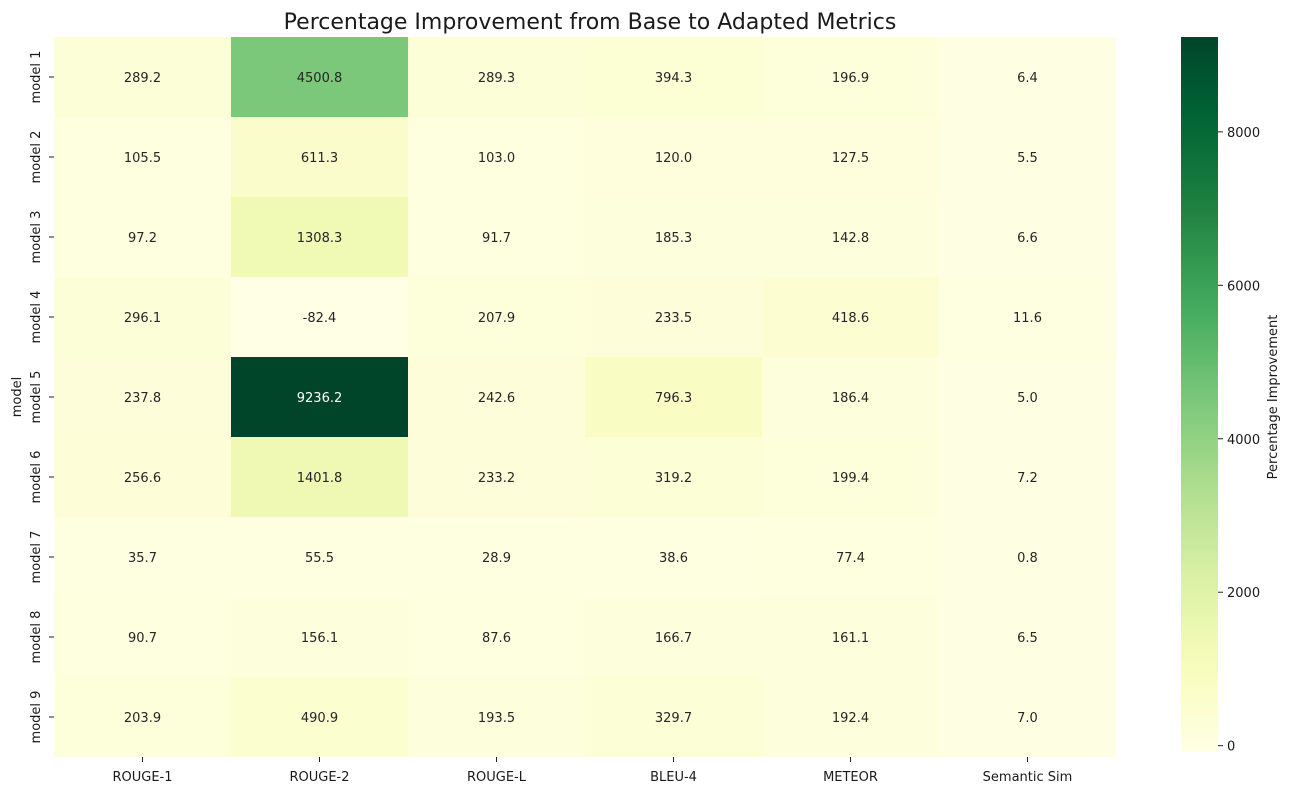 The width and height of the screenshot is (1291, 790). I want to click on colorbar-tick-label: 4000, so click(1243, 440).